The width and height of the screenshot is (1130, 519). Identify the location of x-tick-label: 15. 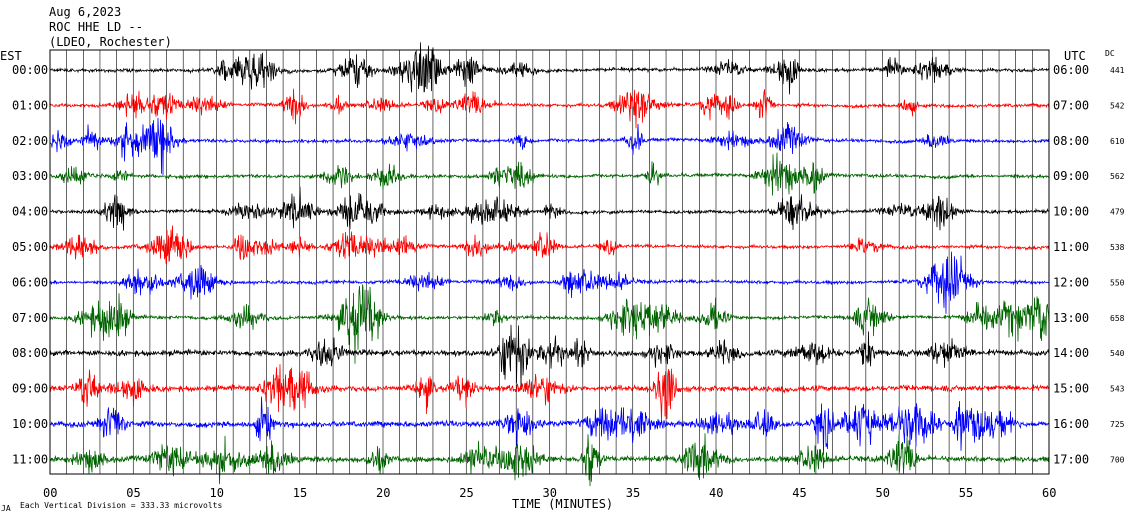
(300, 493).